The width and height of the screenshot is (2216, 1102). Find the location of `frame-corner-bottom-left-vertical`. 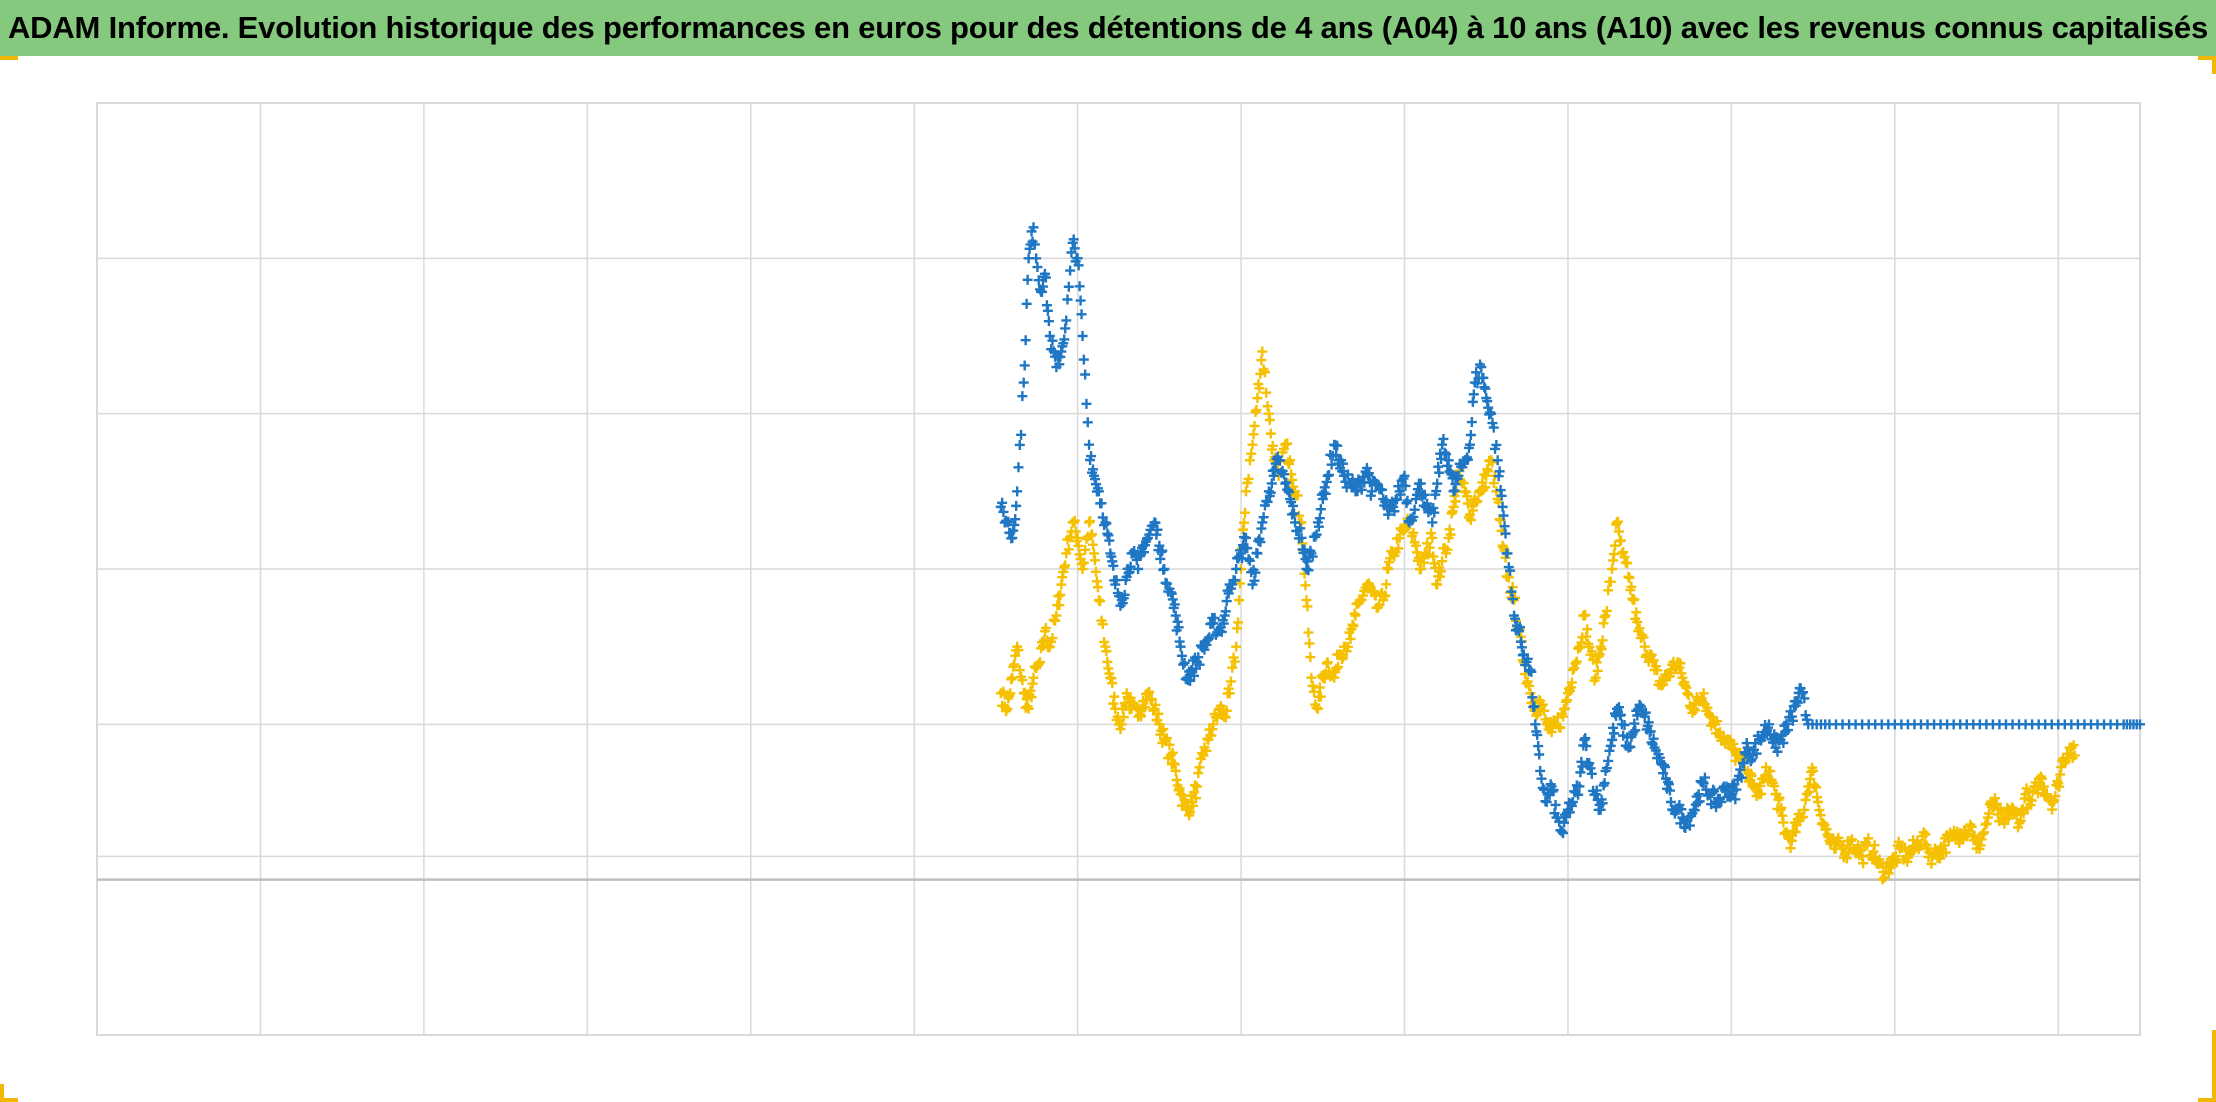

frame-corner-bottom-left-vertical is located at coordinates (2, 1093).